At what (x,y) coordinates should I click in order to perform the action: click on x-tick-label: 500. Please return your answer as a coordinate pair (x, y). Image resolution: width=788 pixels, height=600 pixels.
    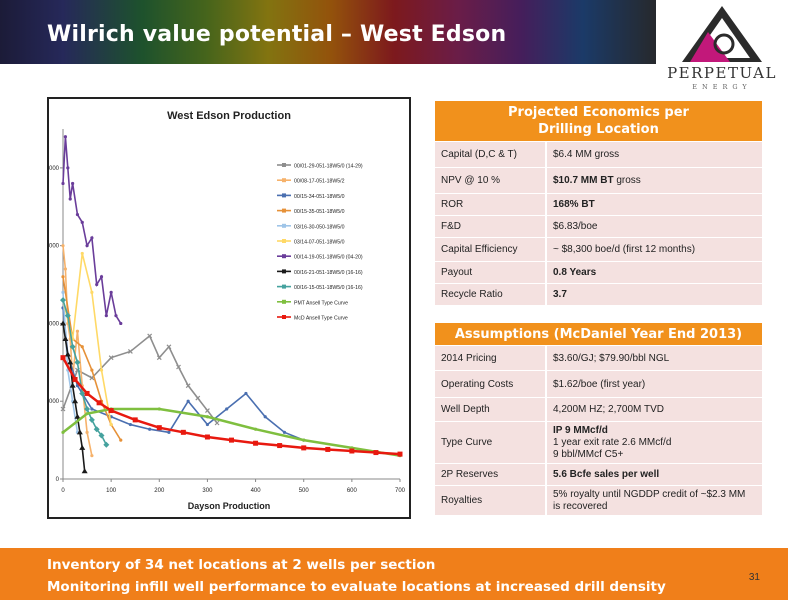
    Looking at the image, I should click on (304, 491).